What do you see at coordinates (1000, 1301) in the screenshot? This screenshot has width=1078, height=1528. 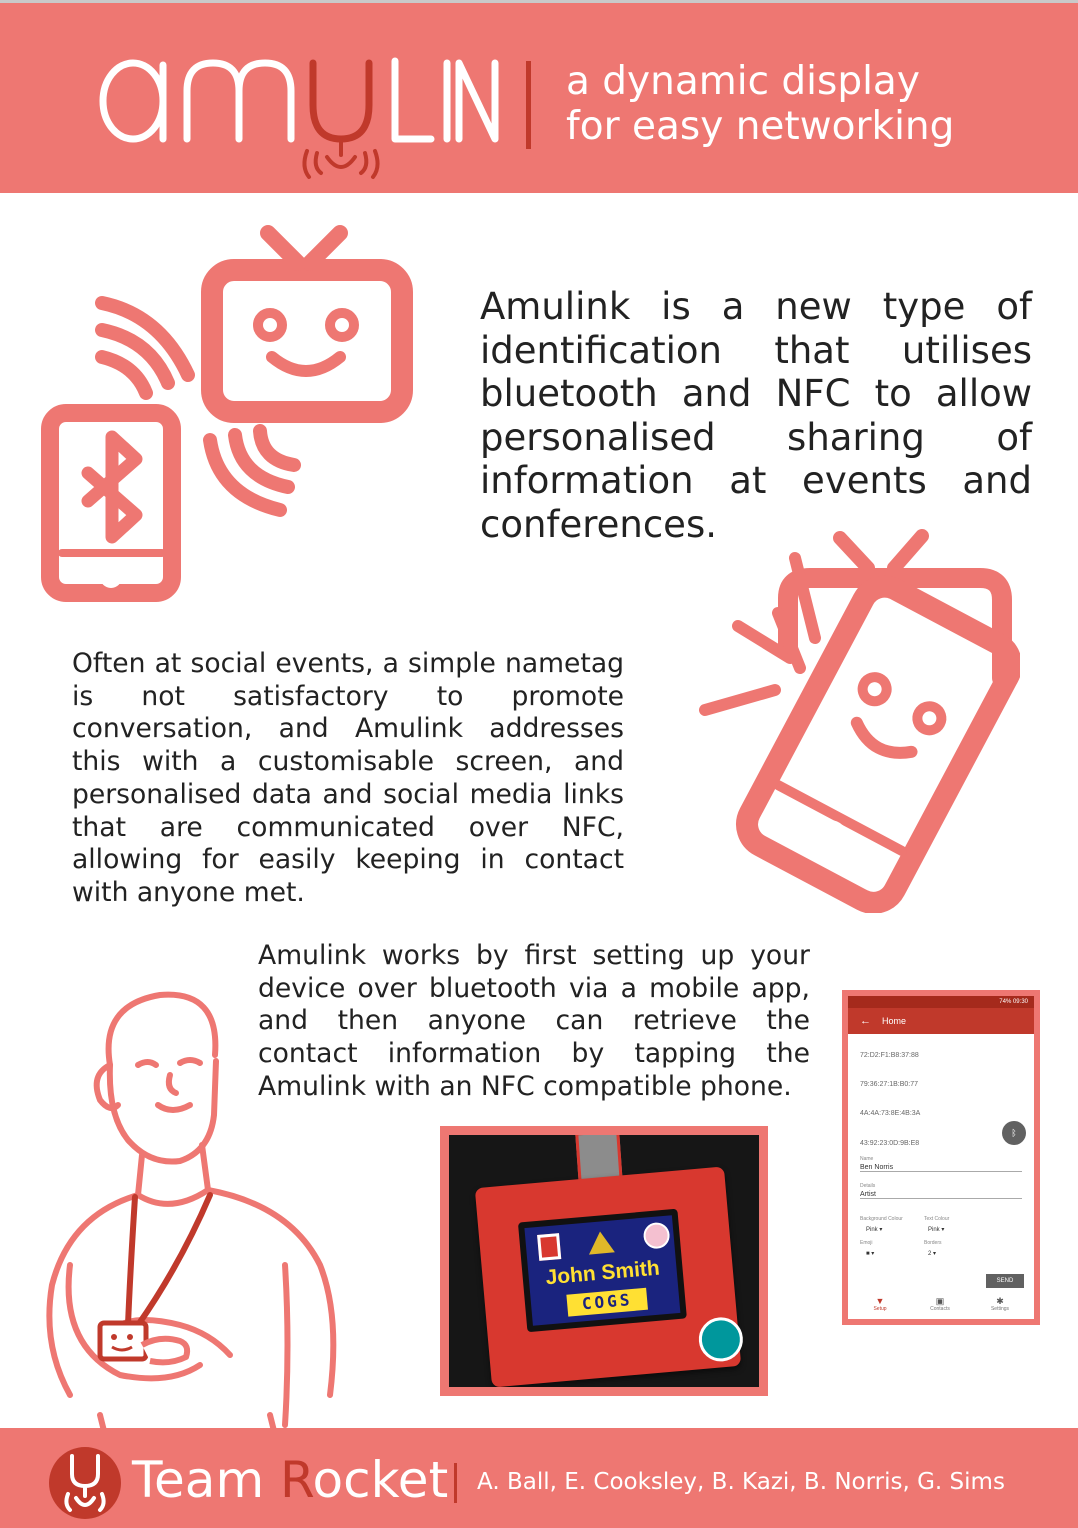 I see `settings-icon: ✱` at bounding box center [1000, 1301].